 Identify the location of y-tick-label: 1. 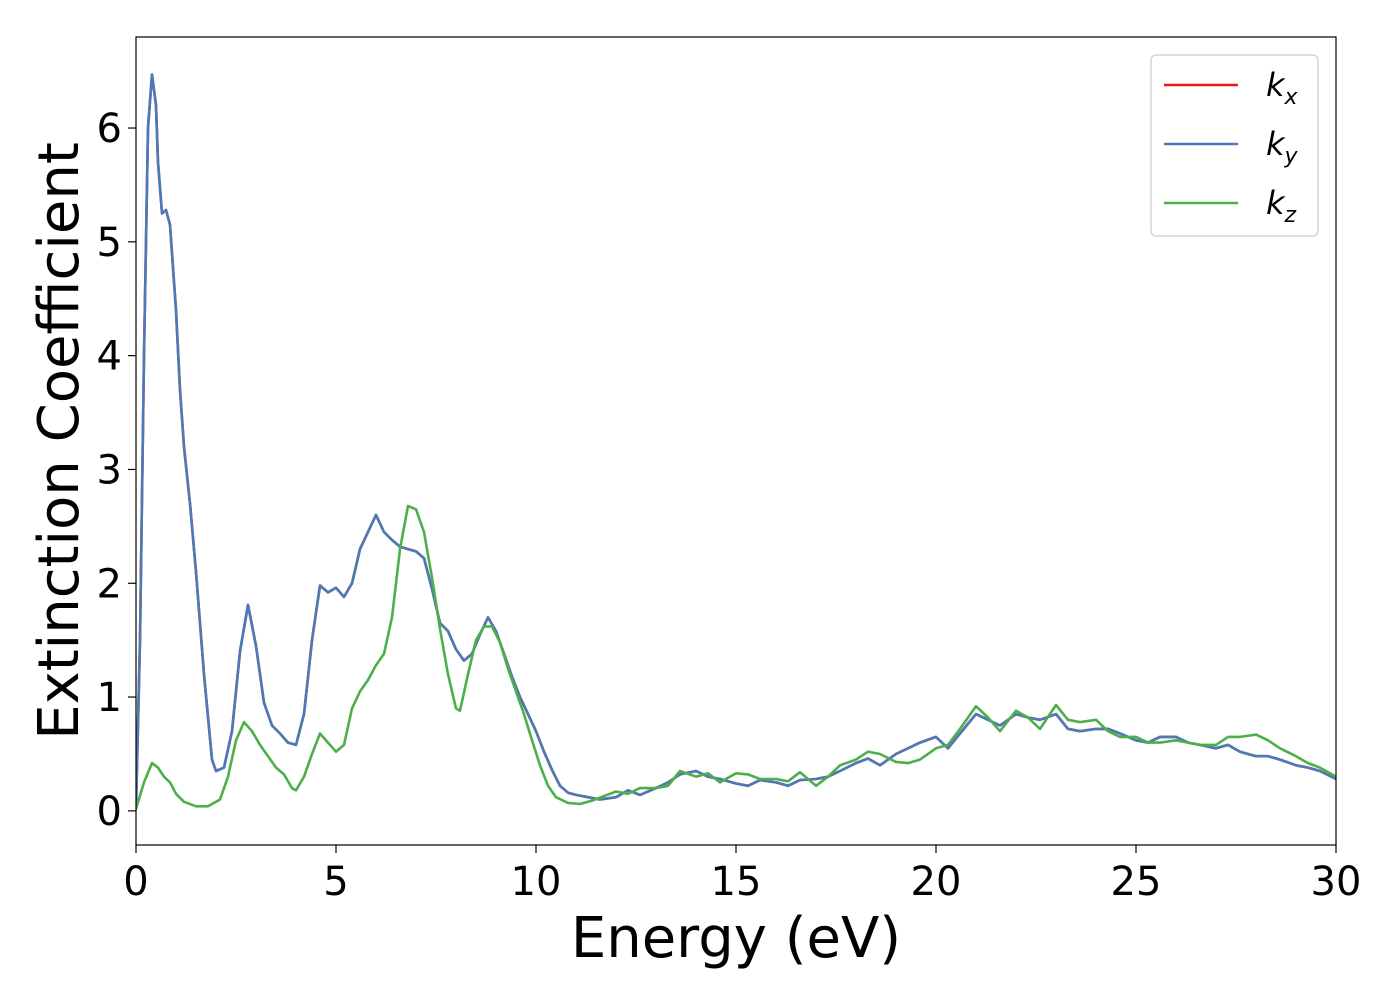
(109, 698).